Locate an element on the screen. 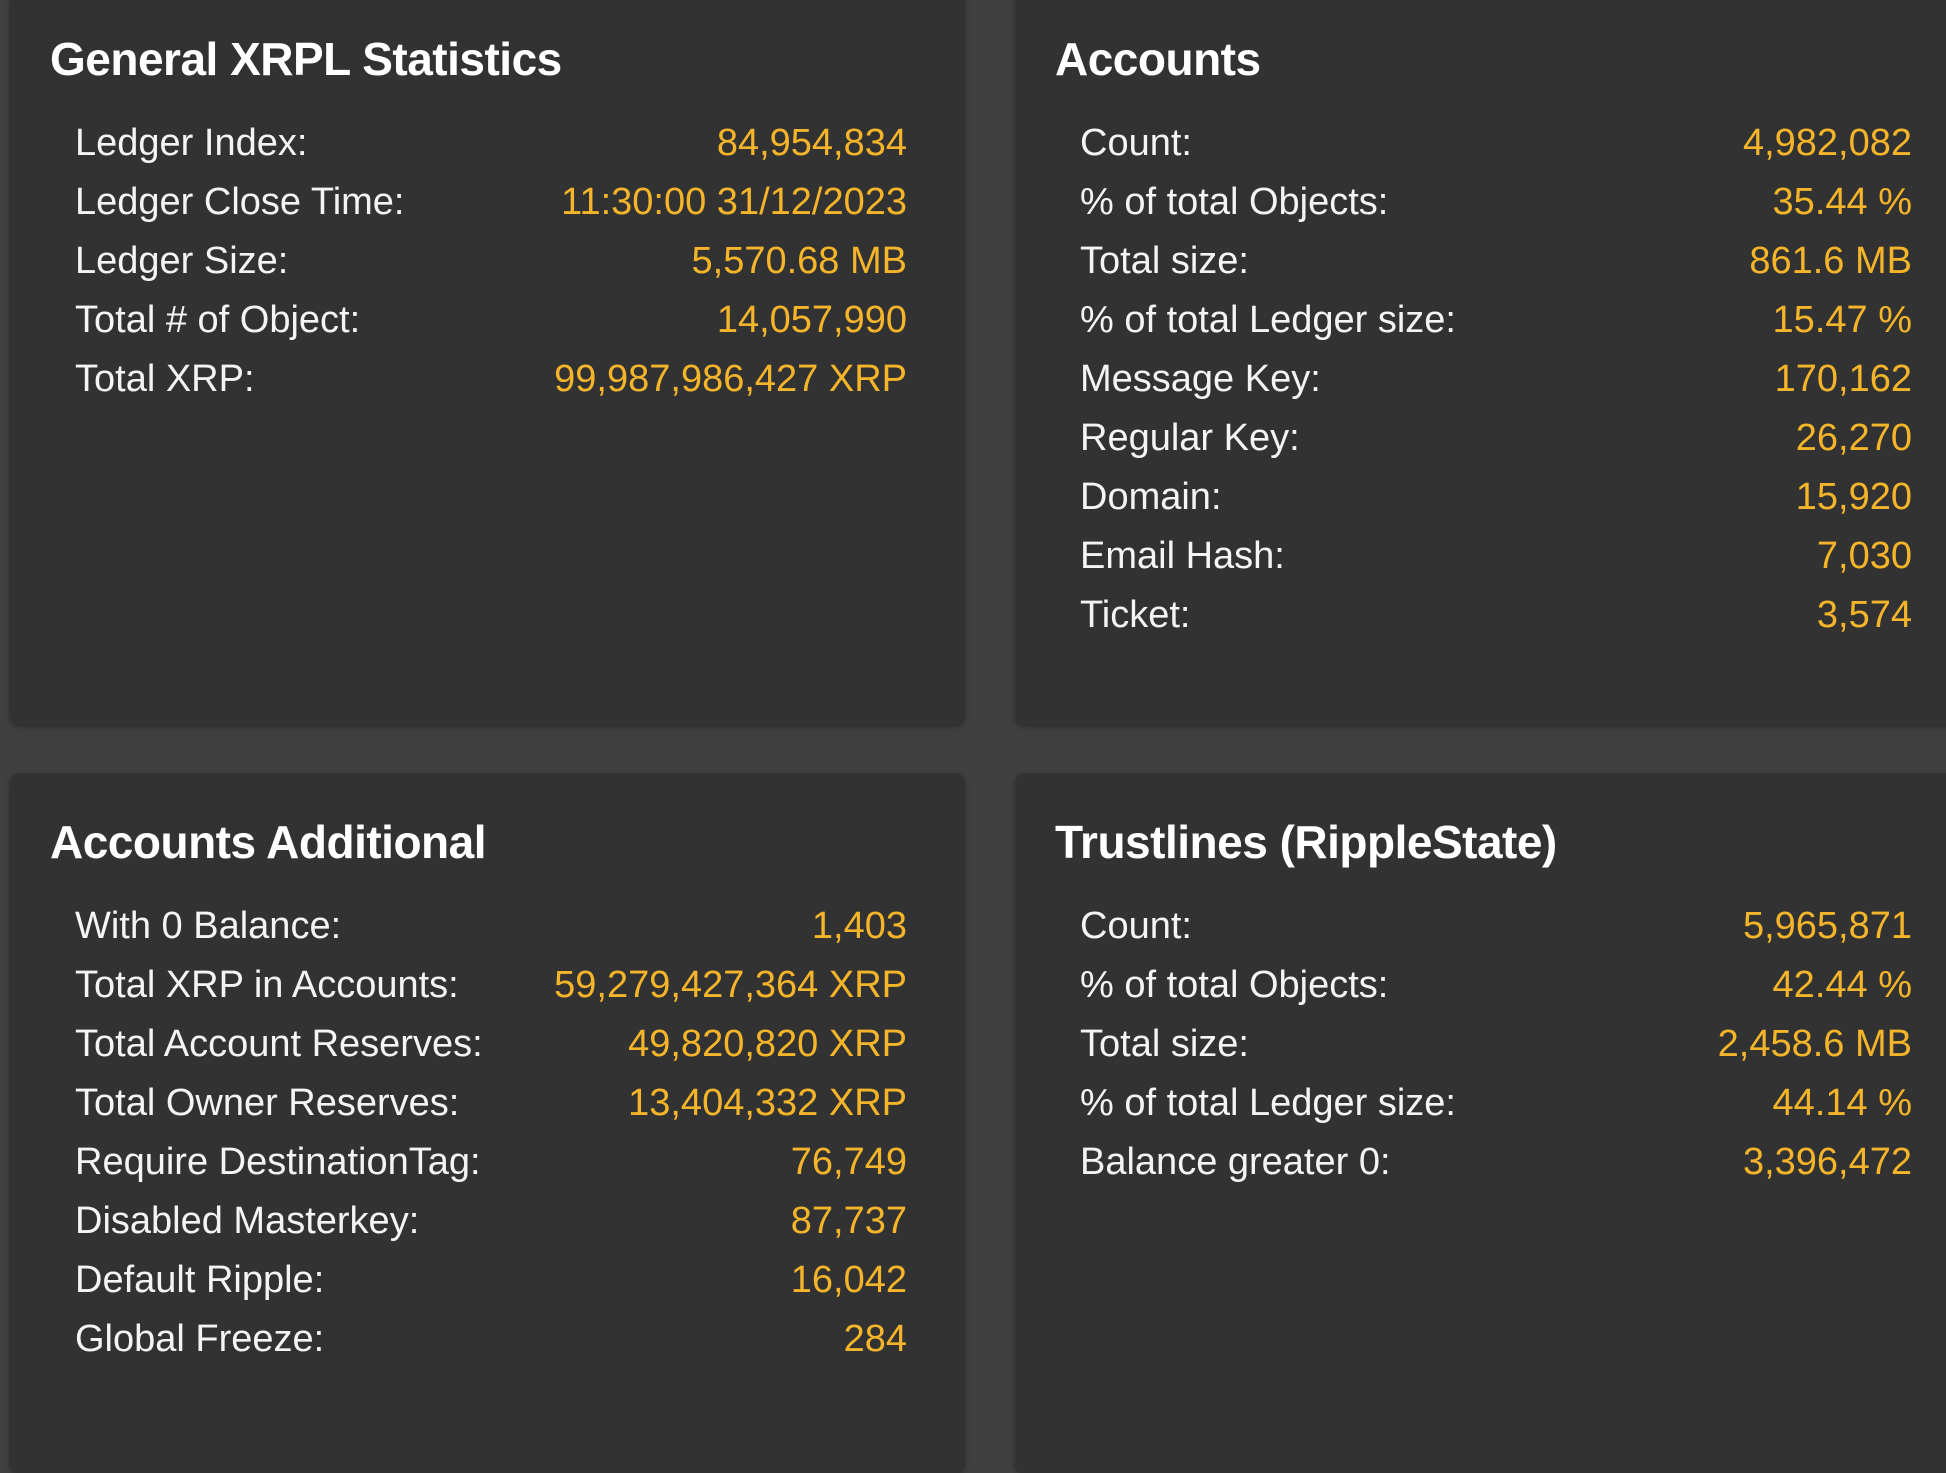  stat-value: 4,982,082 is located at coordinates (1827, 143).